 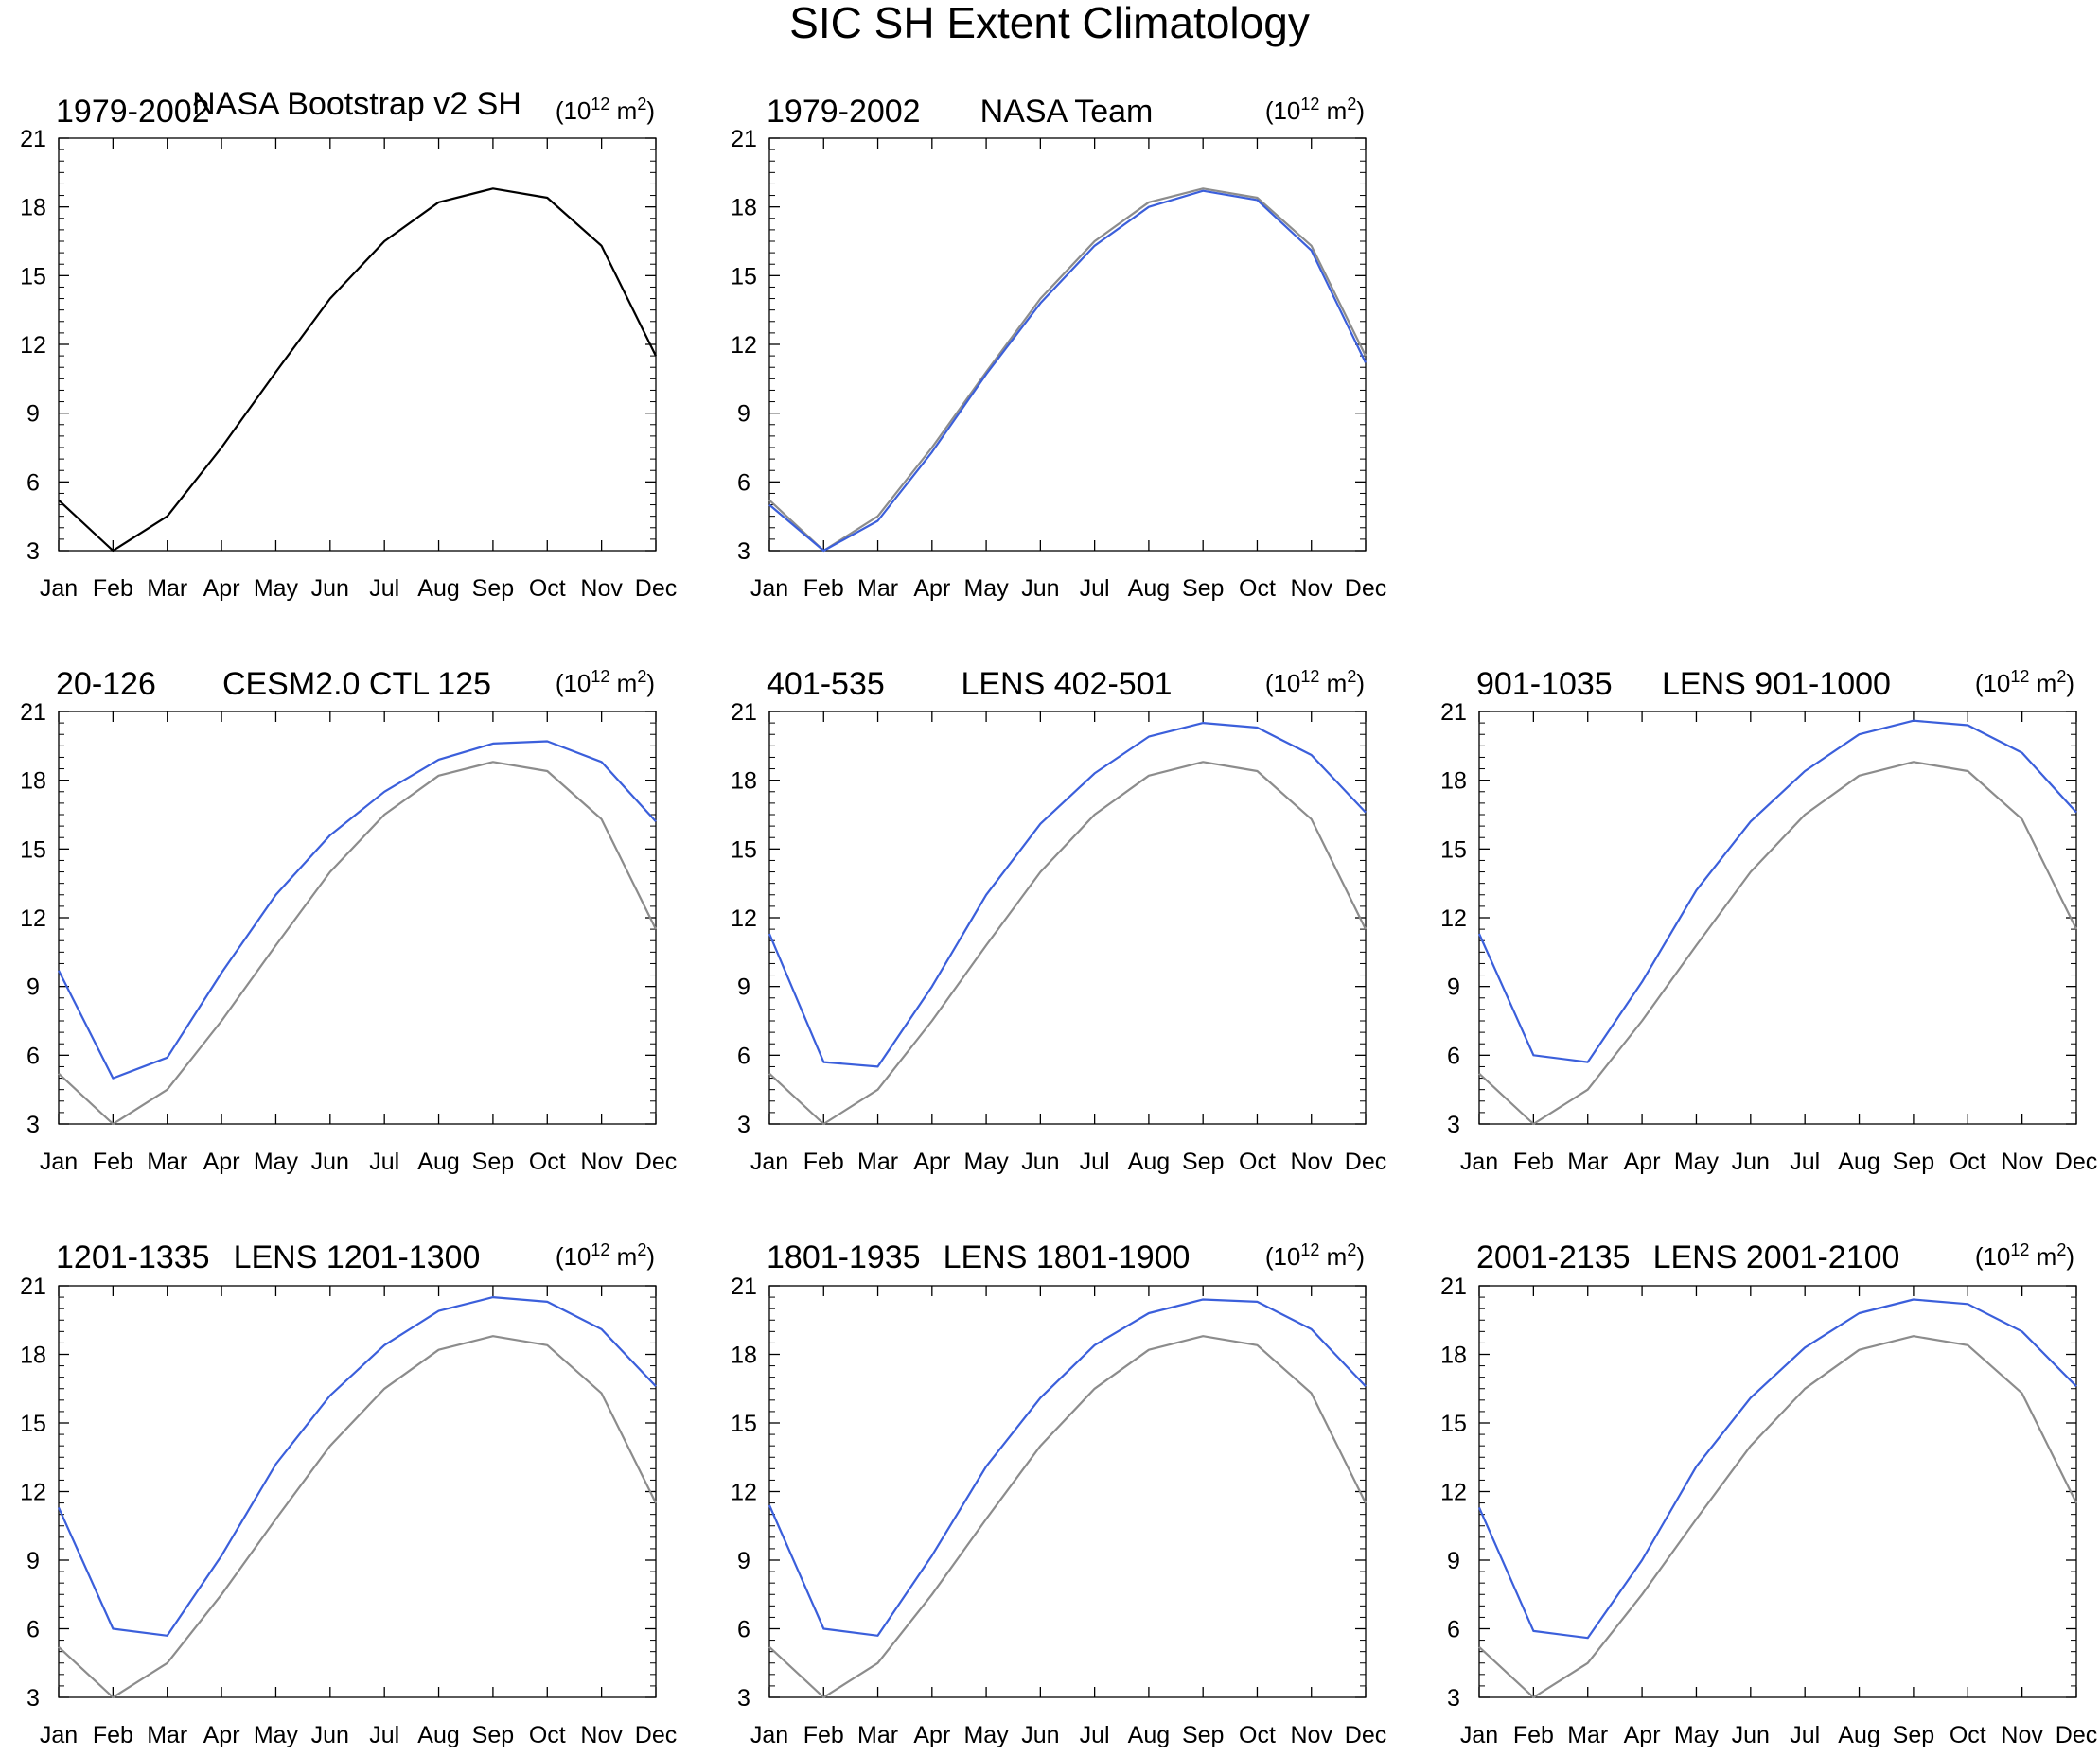 I want to click on panel-5-ytick-label: 9, so click(x=1453, y=988).